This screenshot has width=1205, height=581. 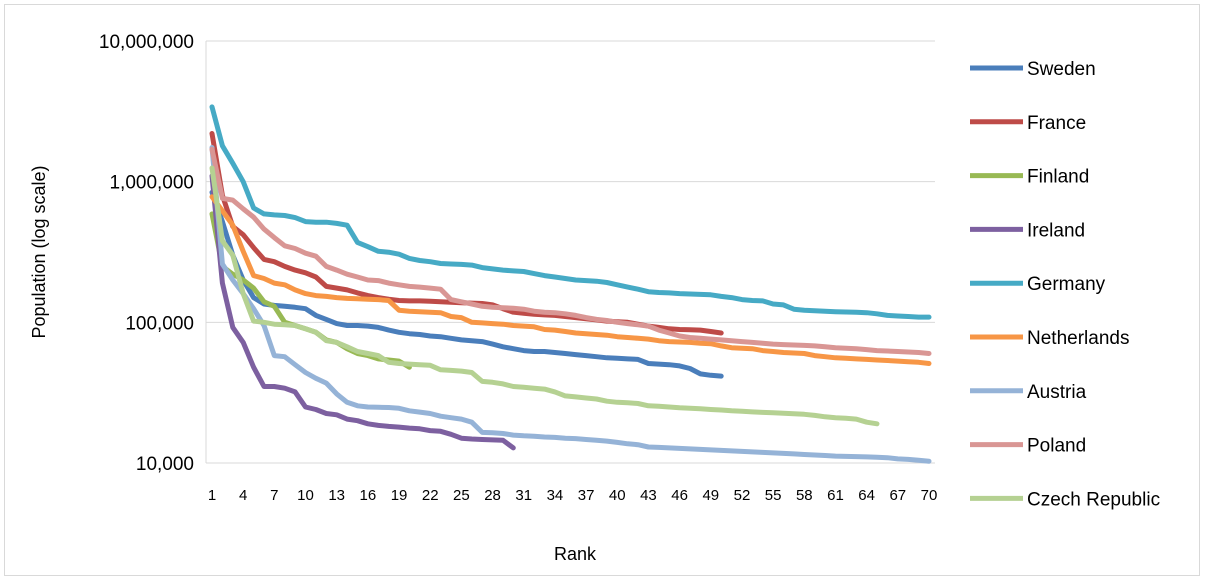 I want to click on y-tick-label: 1,000,000, so click(x=151, y=183).